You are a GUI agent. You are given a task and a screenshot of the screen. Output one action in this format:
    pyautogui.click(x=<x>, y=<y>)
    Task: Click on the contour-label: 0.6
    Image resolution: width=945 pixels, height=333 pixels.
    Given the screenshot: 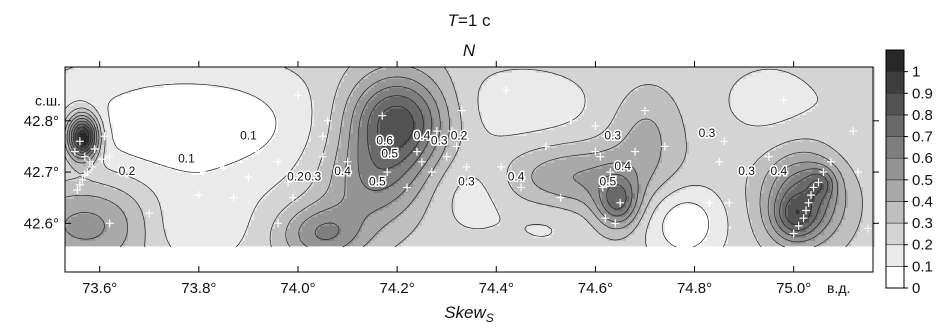 What is the action you would take?
    pyautogui.click(x=384, y=140)
    